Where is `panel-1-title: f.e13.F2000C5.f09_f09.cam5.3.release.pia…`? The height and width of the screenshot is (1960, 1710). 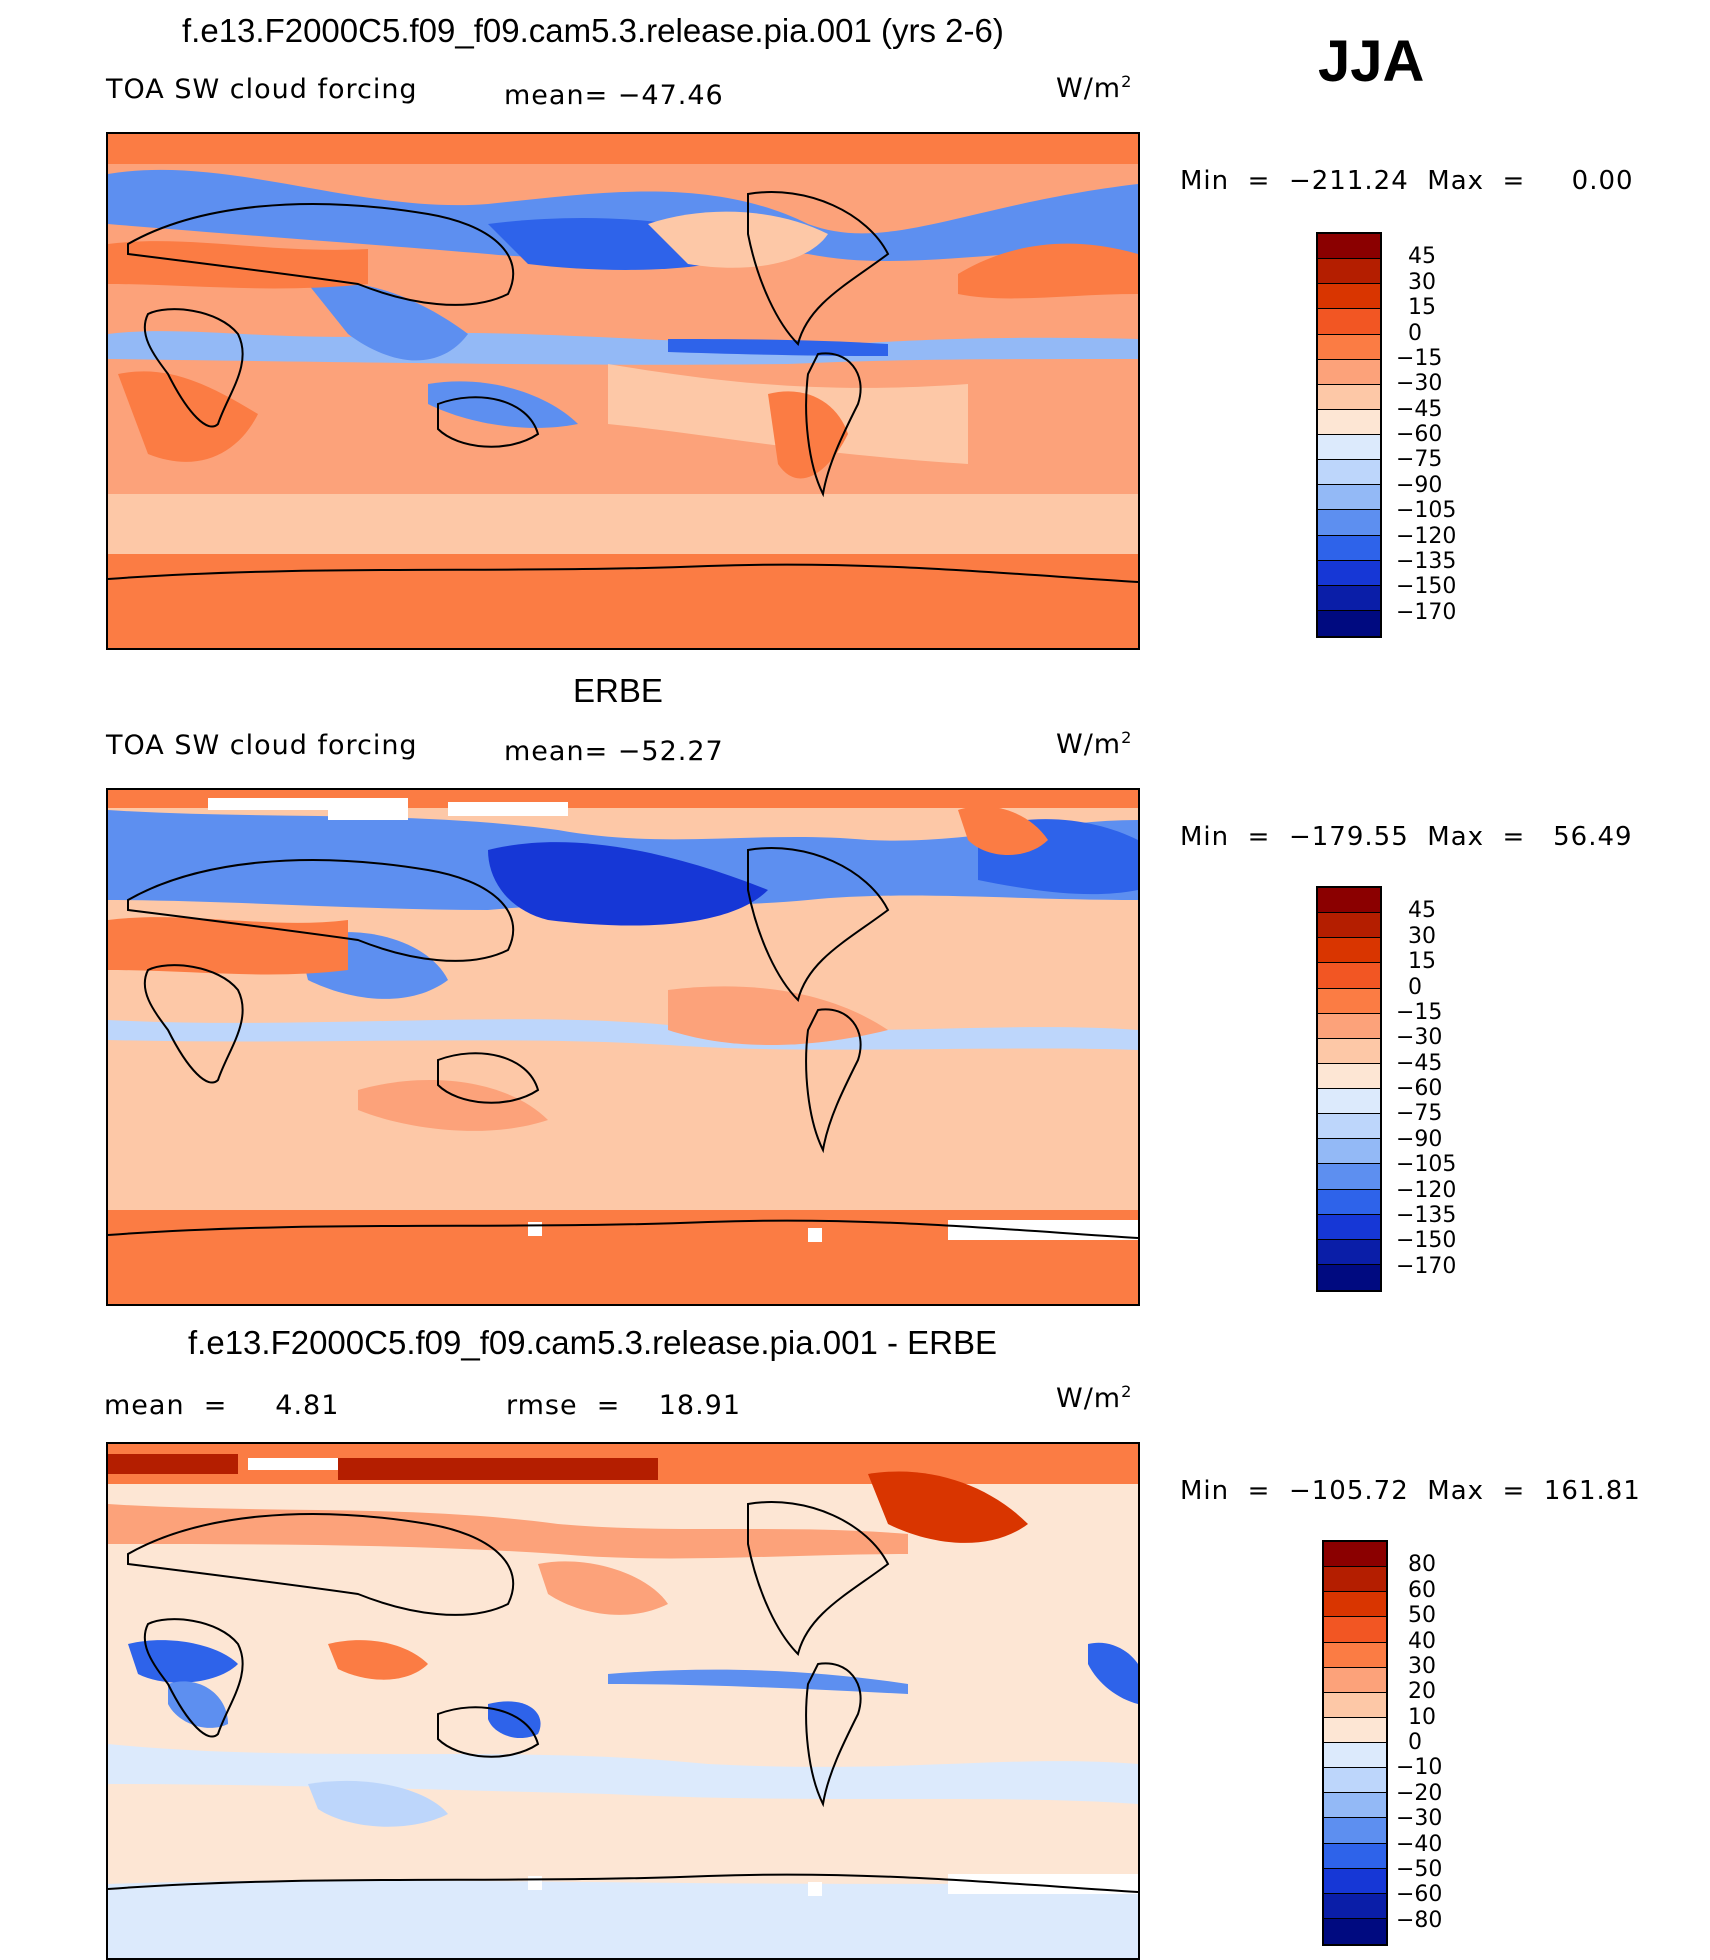
panel-1-title: f.e13.F2000C5.f09_f09.cam5.3.release.pia… is located at coordinates (593, 30).